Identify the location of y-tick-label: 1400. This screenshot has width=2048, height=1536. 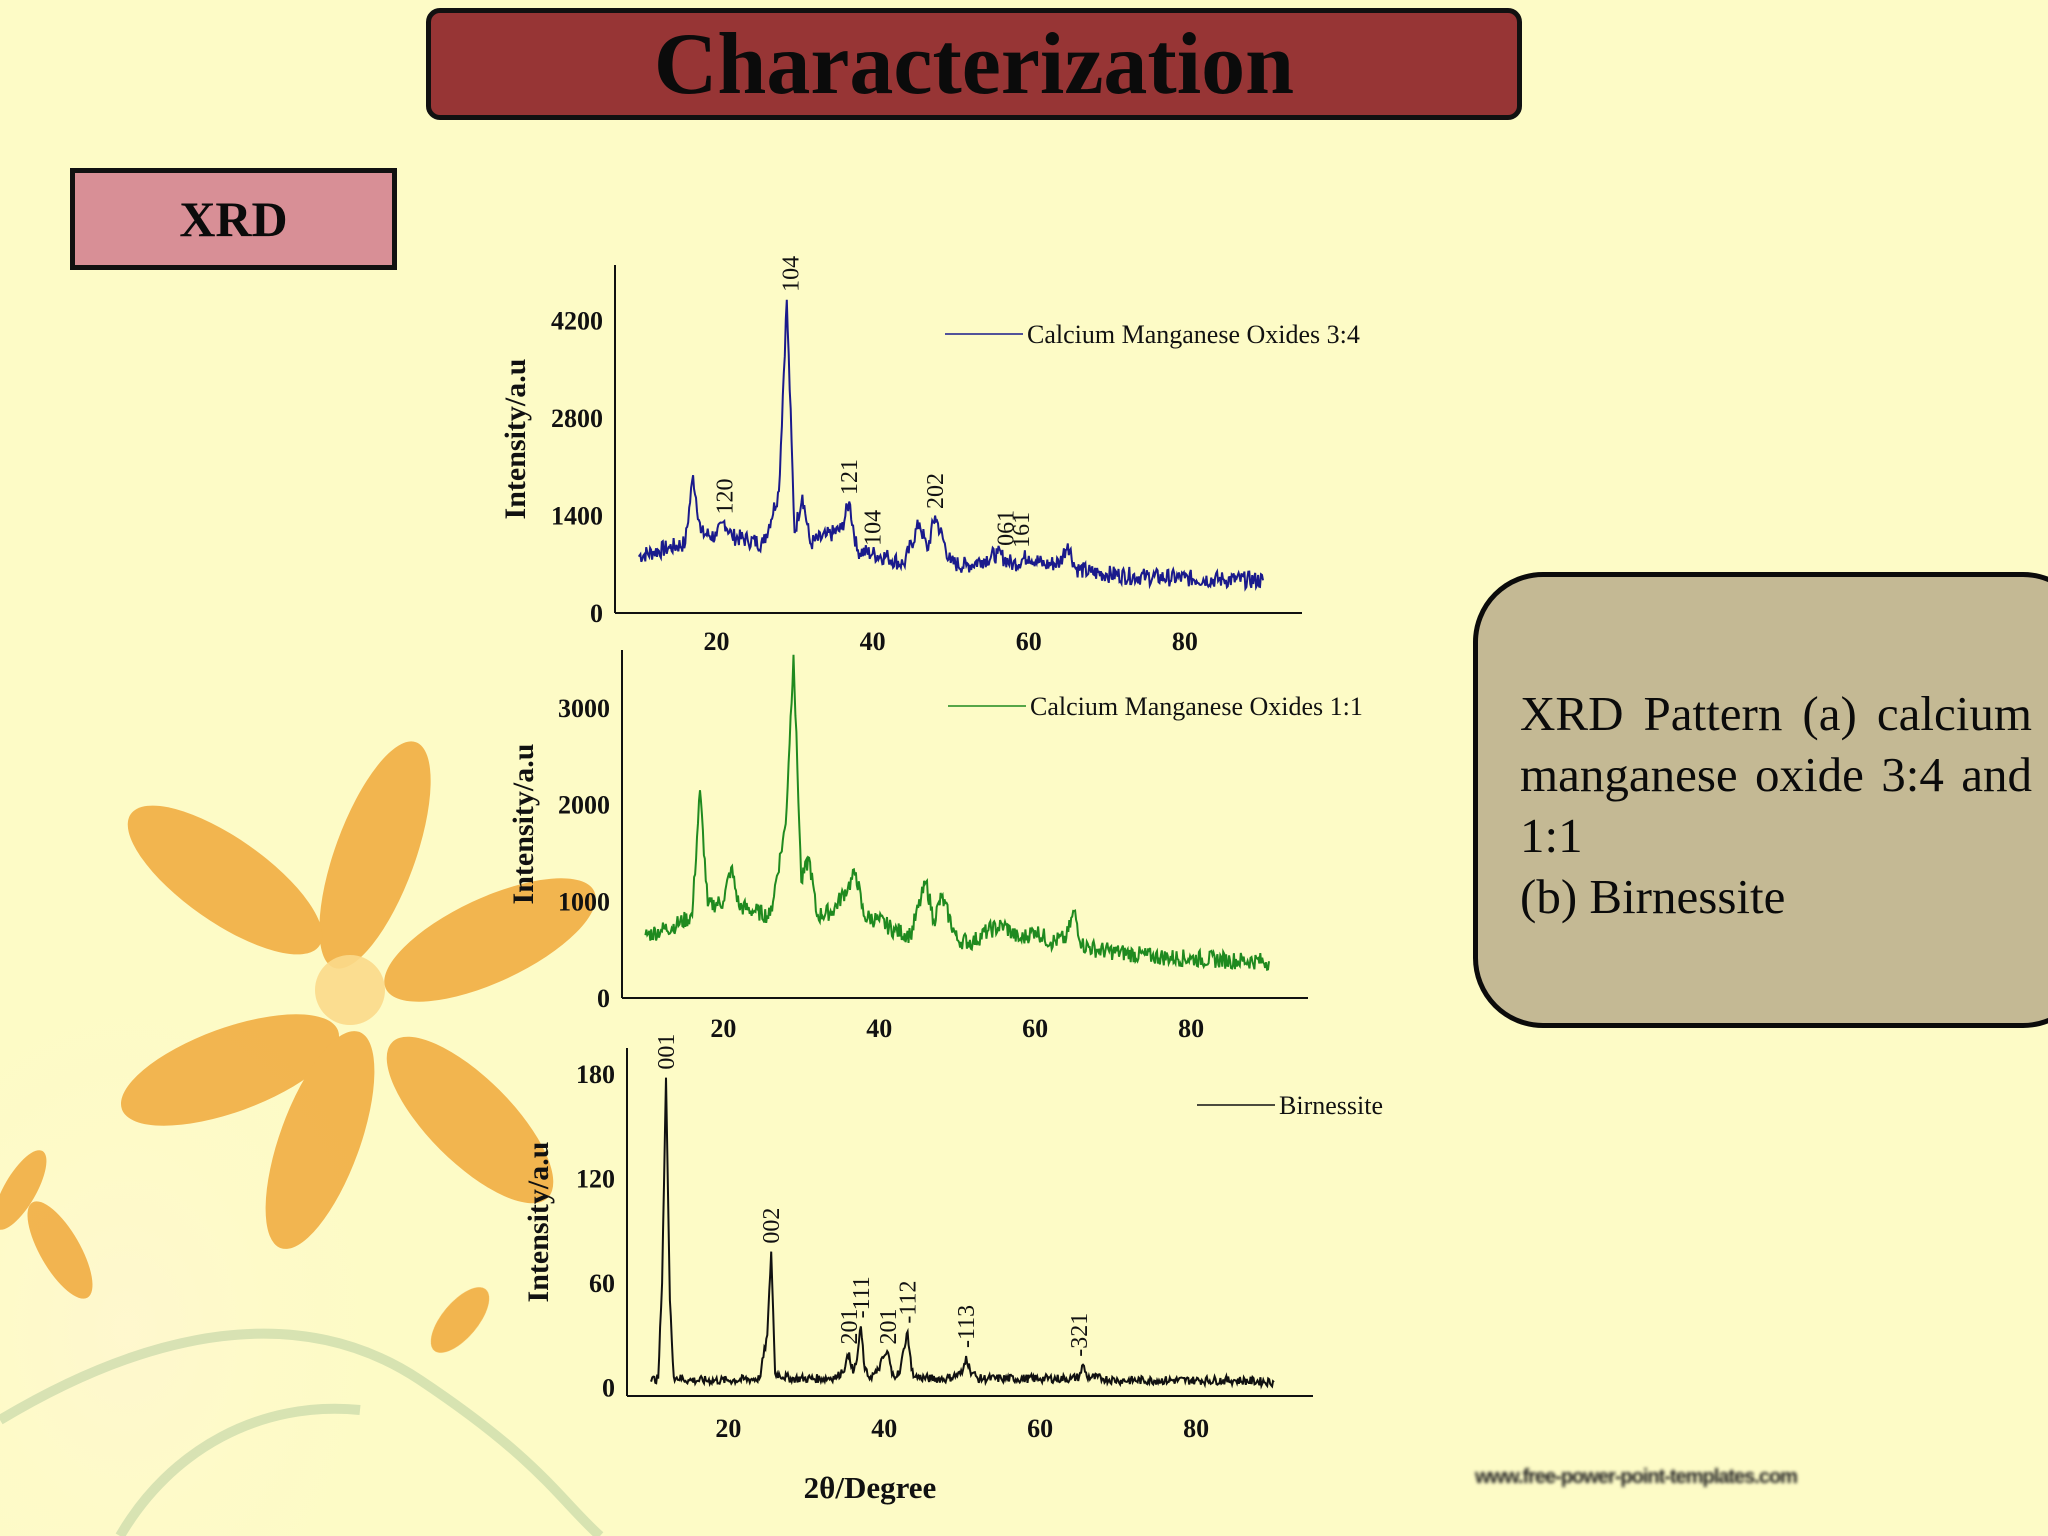
(577, 516).